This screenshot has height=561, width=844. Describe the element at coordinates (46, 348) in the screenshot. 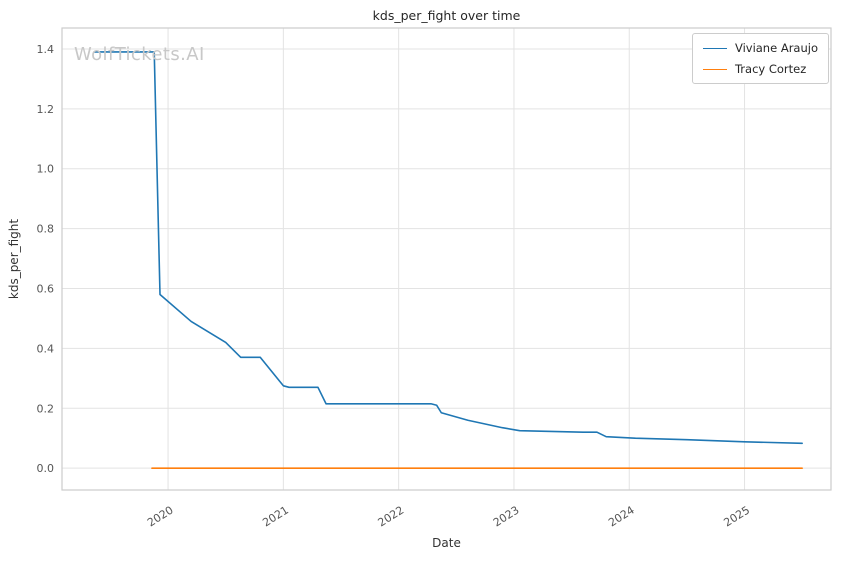

I see `y-tick-label: 0.4` at that location.